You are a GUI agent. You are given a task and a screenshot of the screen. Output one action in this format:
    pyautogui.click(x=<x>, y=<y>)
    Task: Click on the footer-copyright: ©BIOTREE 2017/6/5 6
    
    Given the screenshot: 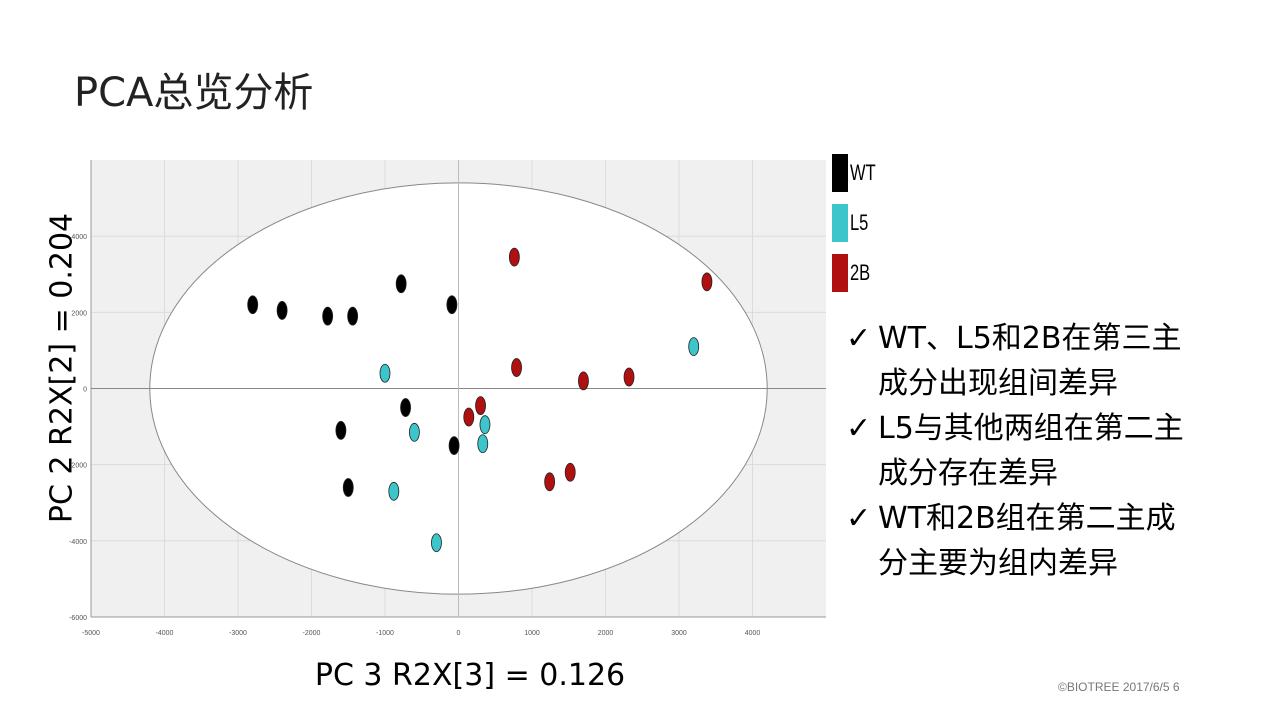 What is the action you would take?
    pyautogui.click(x=1119, y=687)
    